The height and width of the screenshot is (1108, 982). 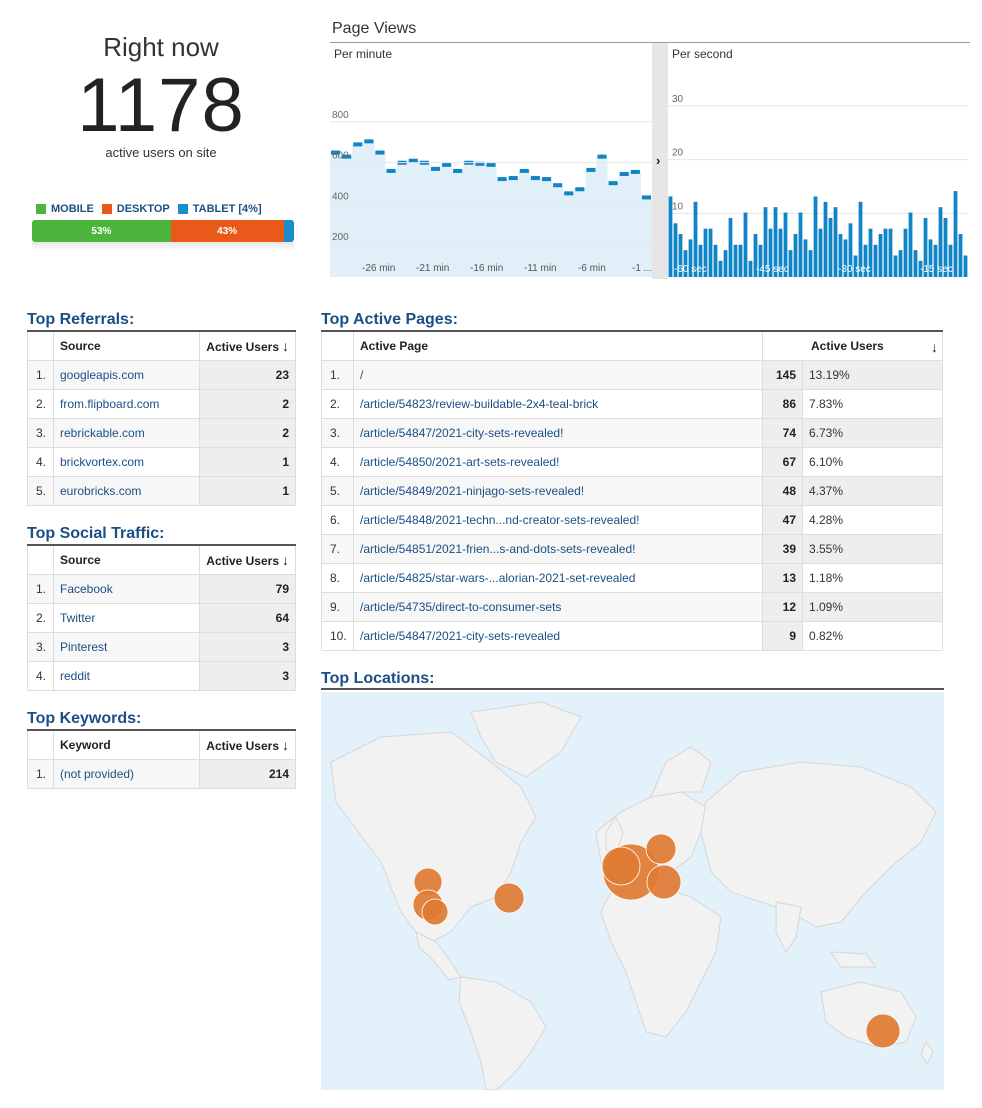 What do you see at coordinates (163, 247) in the screenshot?
I see `device-bar-shadow` at bounding box center [163, 247].